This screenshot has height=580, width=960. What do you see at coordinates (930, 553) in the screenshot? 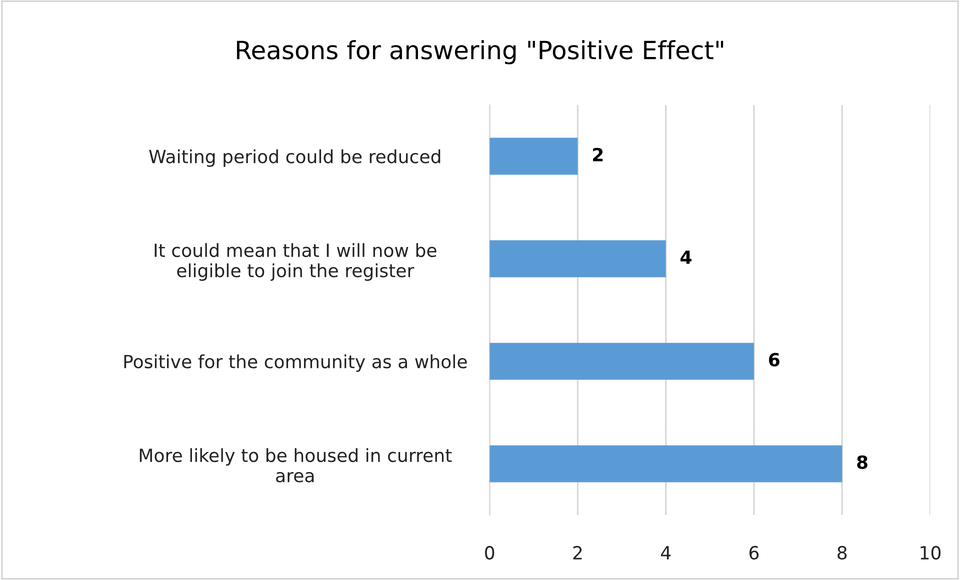
I see `x-tick-label: 10` at bounding box center [930, 553].